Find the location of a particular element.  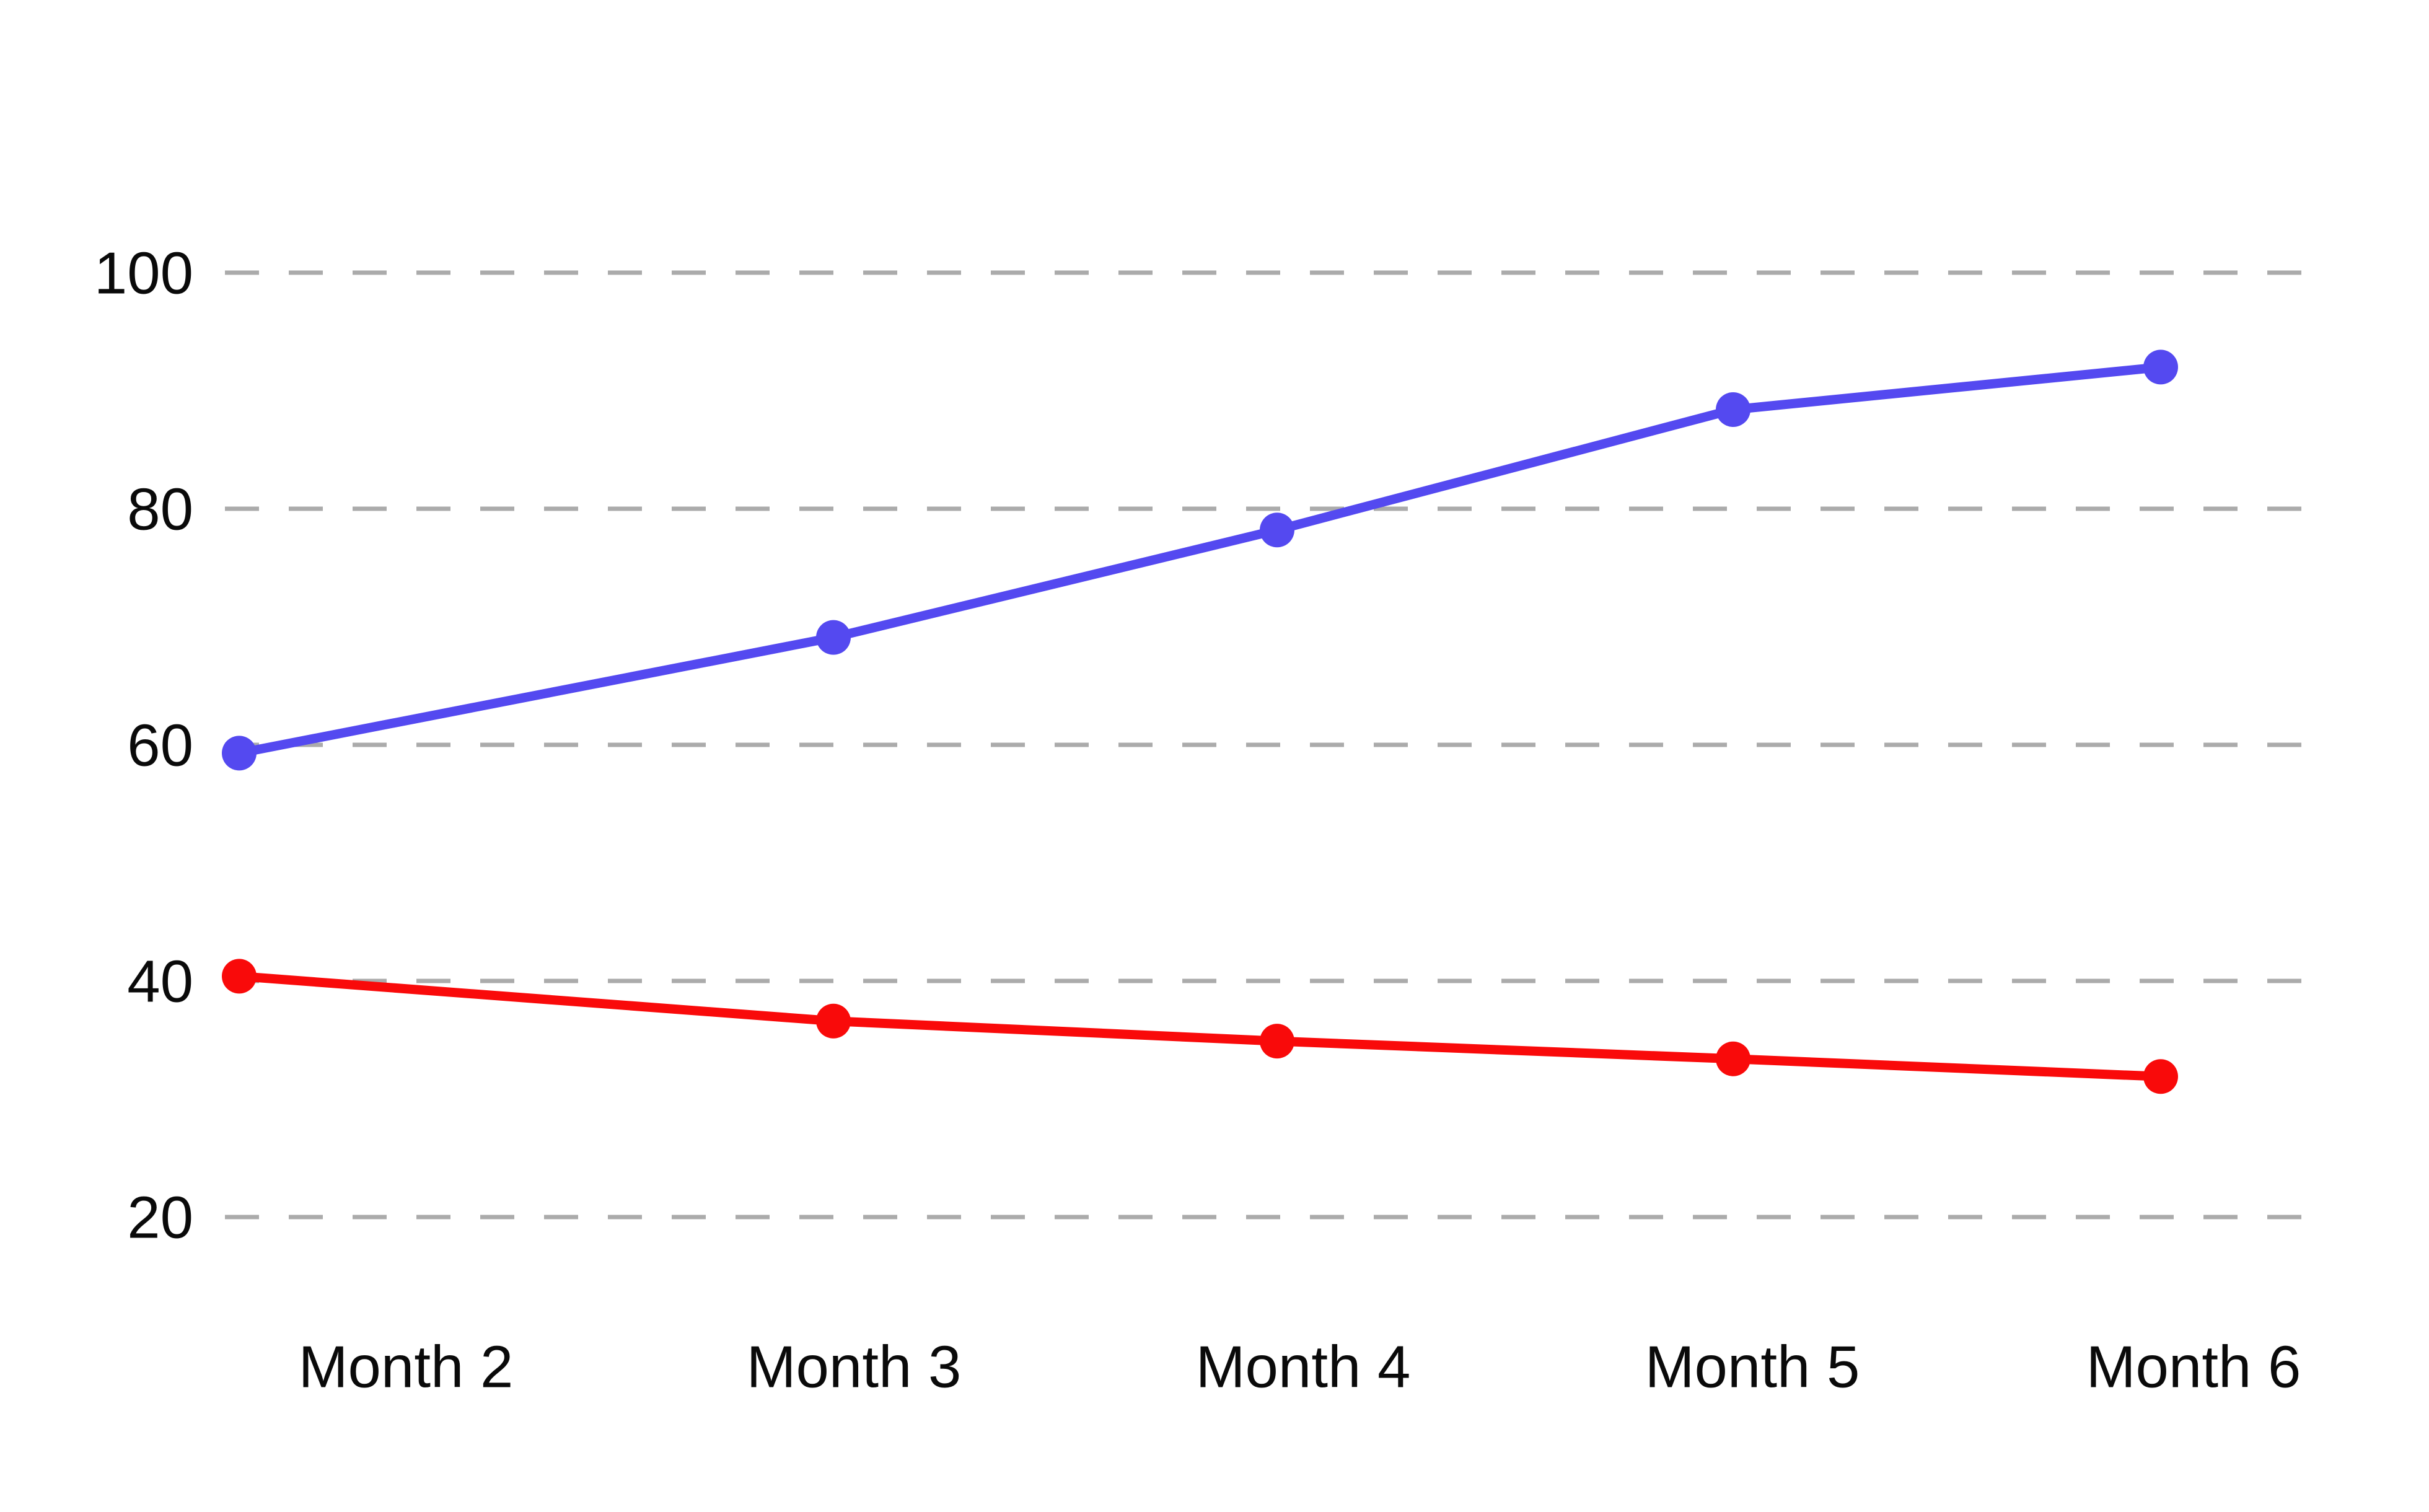

y-axis-tick-label: 100 is located at coordinates (143, 273).